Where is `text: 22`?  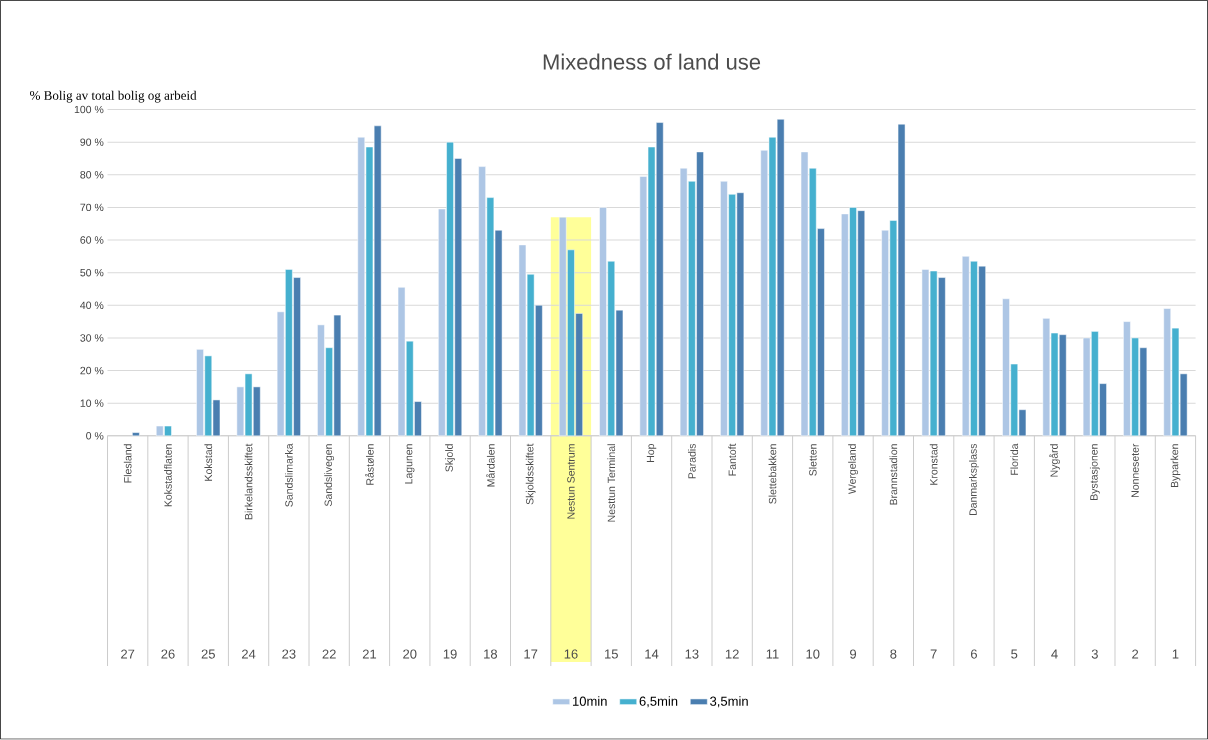 text: 22 is located at coordinates (329, 654).